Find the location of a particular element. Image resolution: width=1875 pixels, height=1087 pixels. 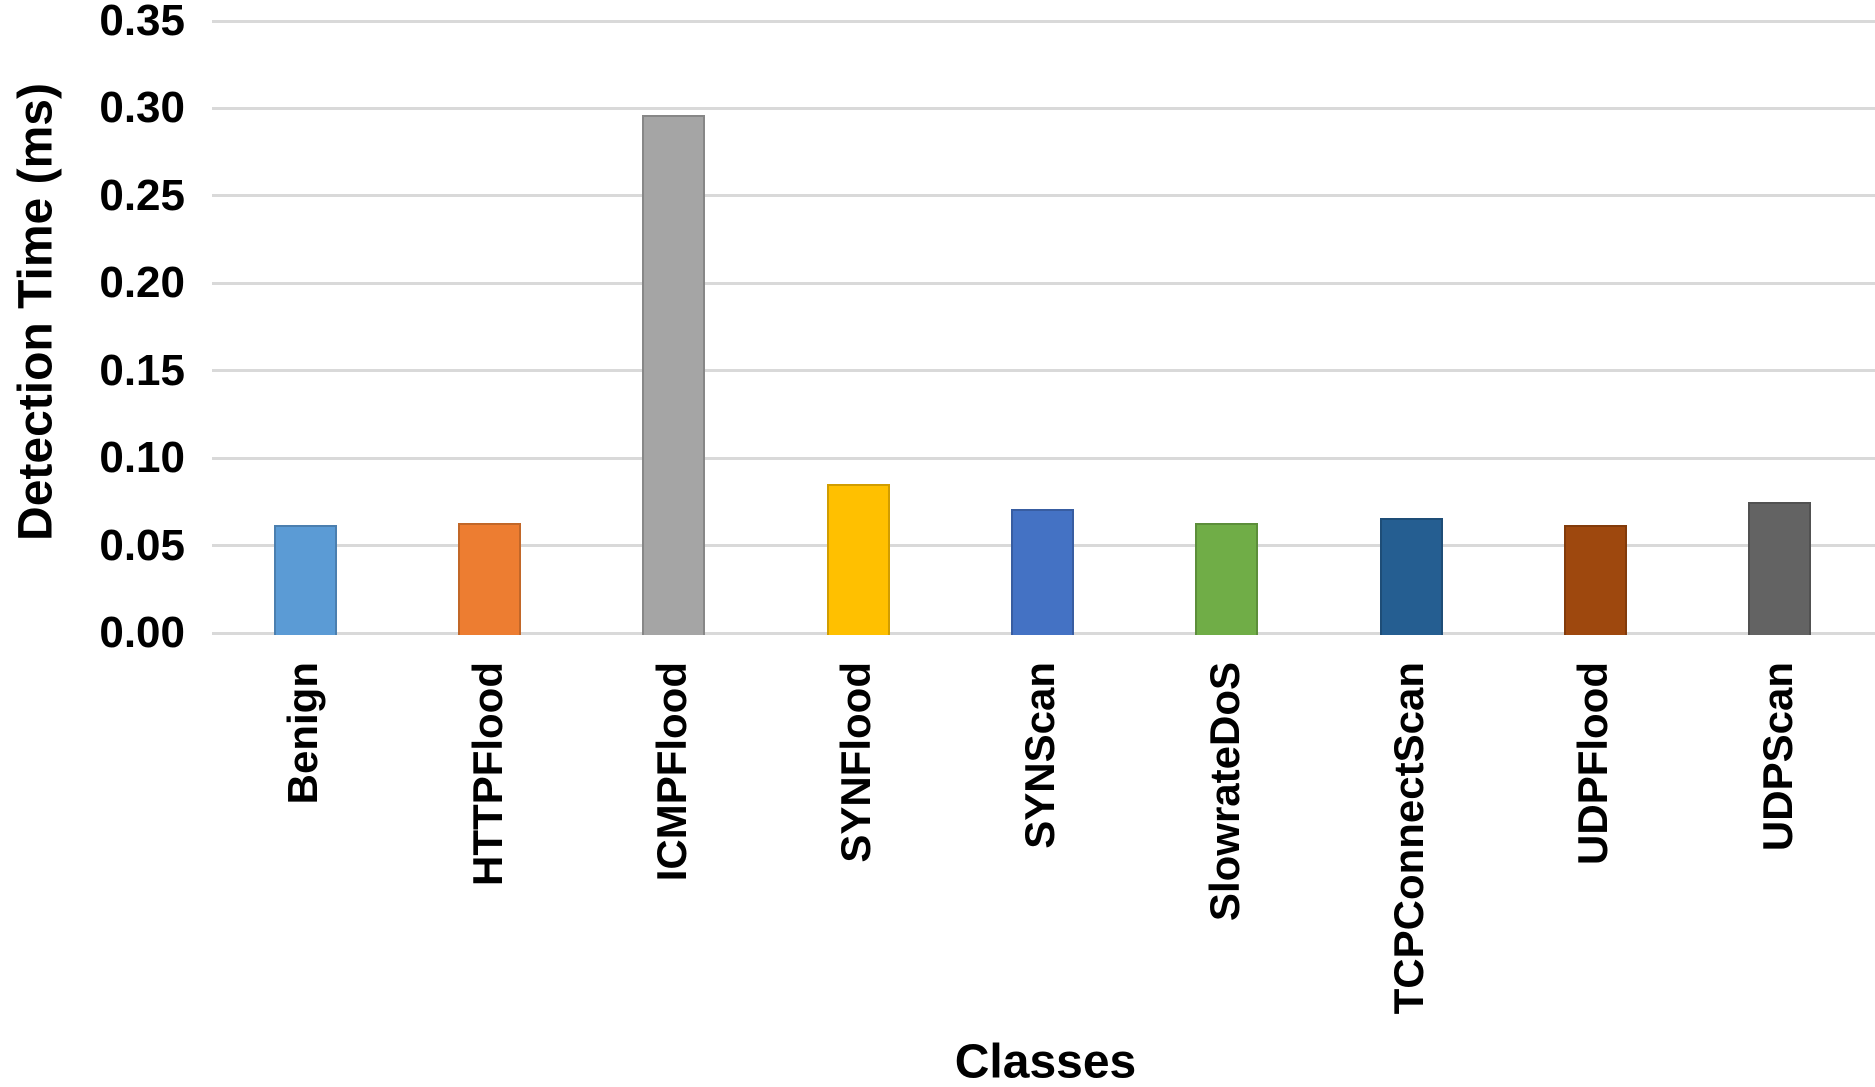

x-category-label-slowratedos: SlowrateDoS is located at coordinates (1224, 792).